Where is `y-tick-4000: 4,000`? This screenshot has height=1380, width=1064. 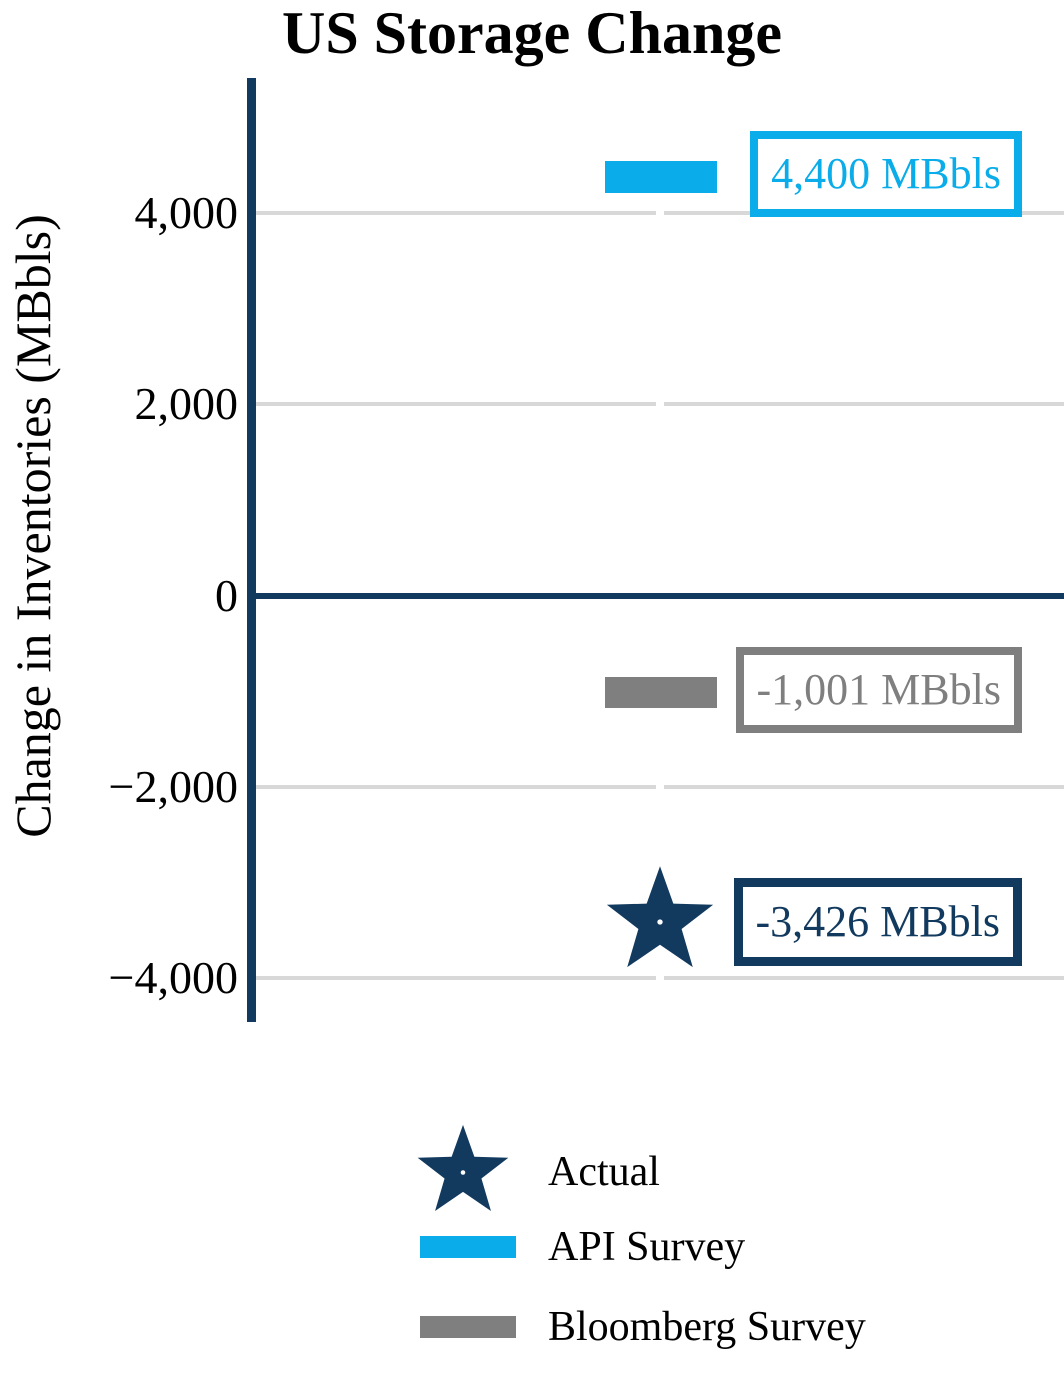
y-tick-4000: 4,000 is located at coordinates (186, 212).